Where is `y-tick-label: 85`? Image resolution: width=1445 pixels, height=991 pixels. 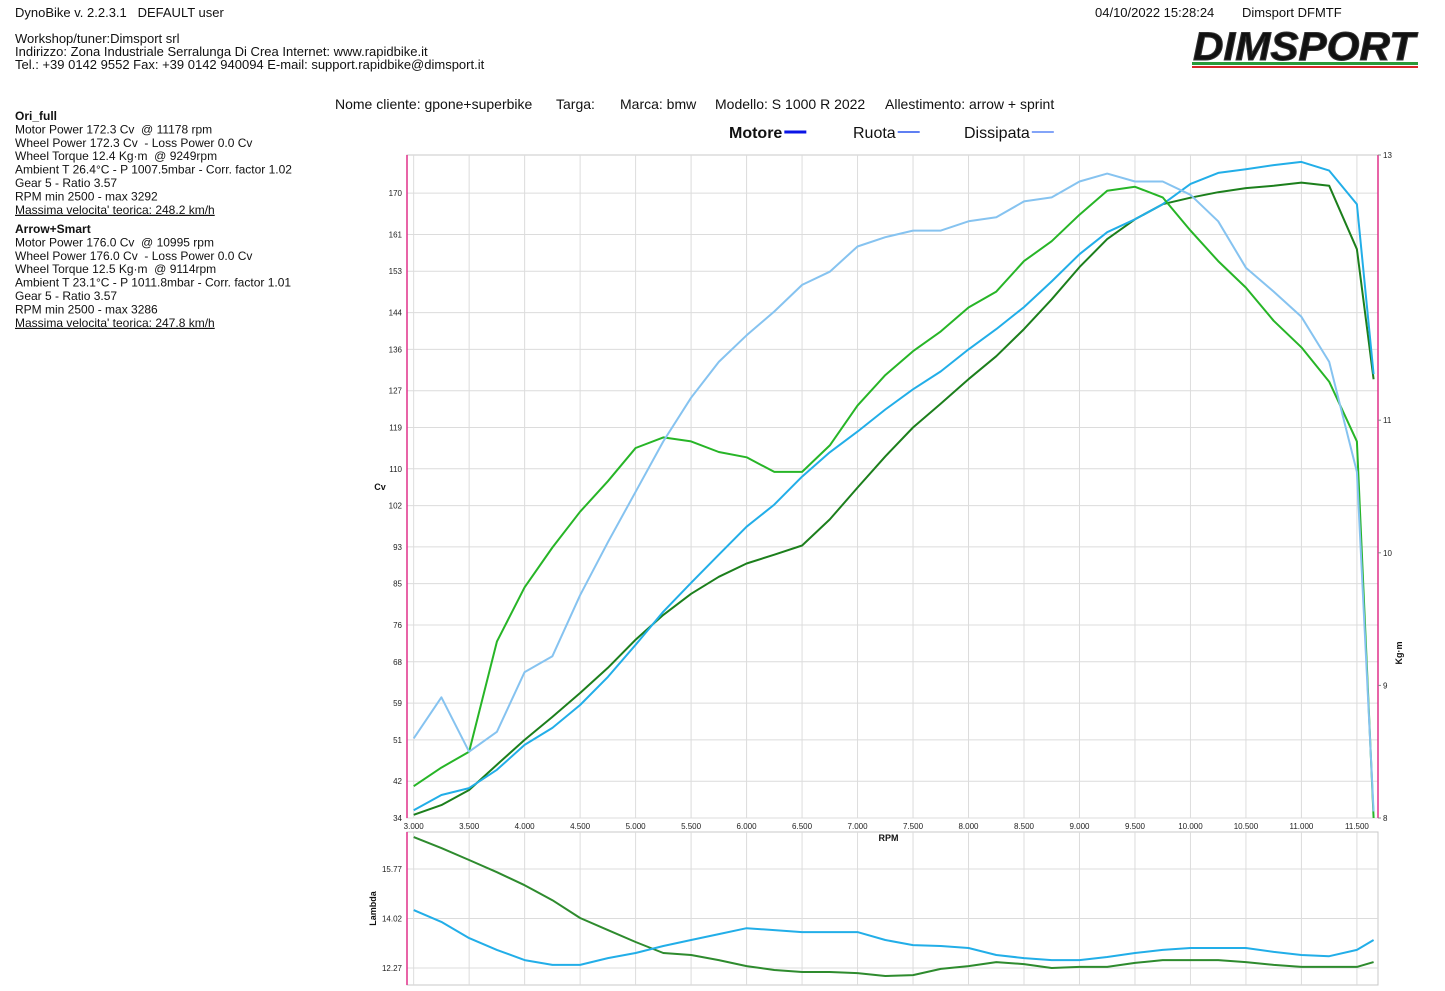 y-tick-label: 85 is located at coordinates (397, 584).